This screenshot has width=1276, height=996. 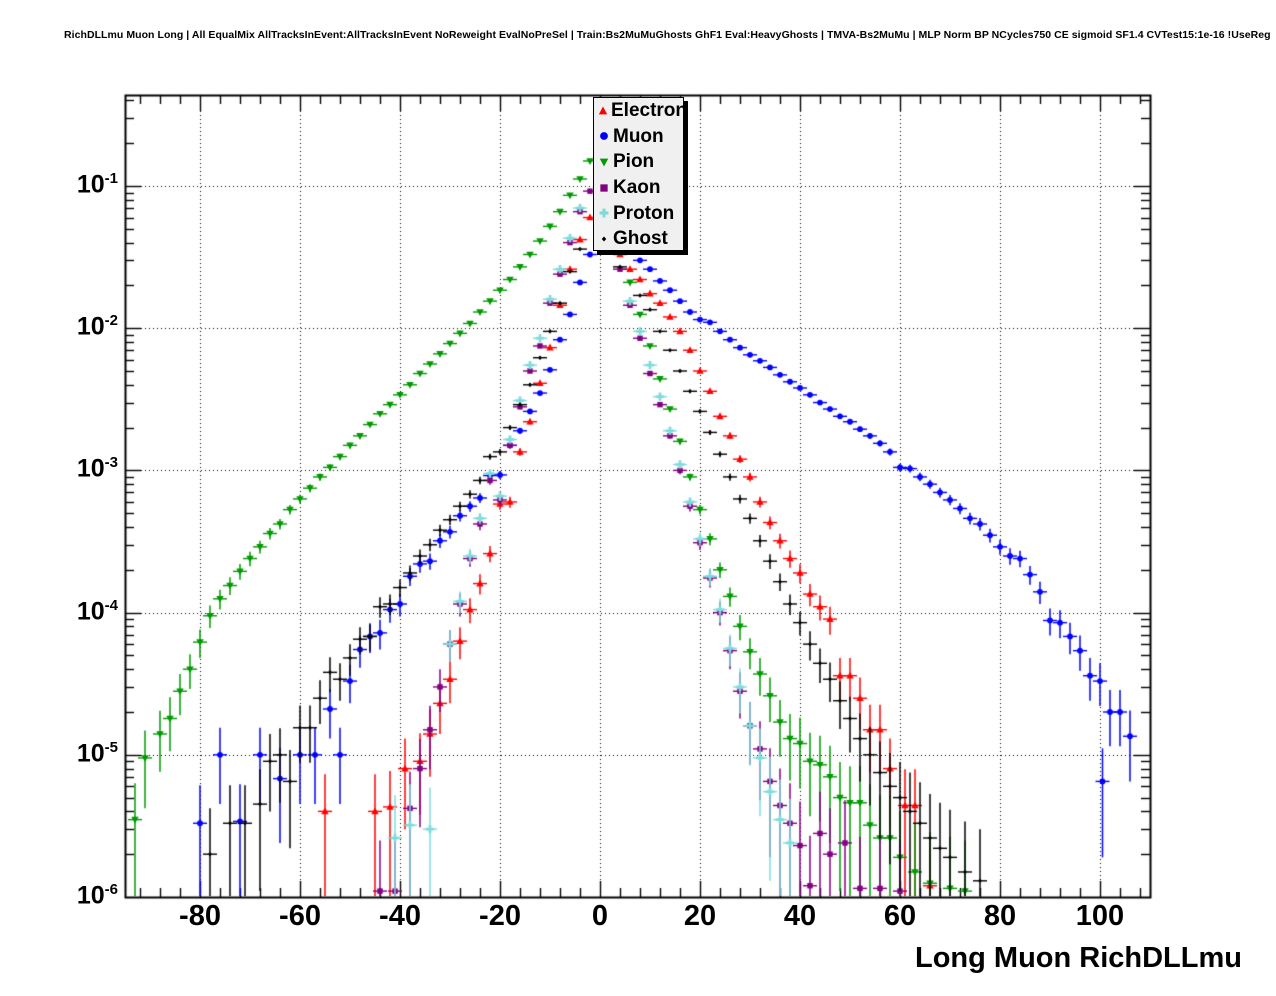 I want to click on triangle-down-icon, so click(x=604, y=162).